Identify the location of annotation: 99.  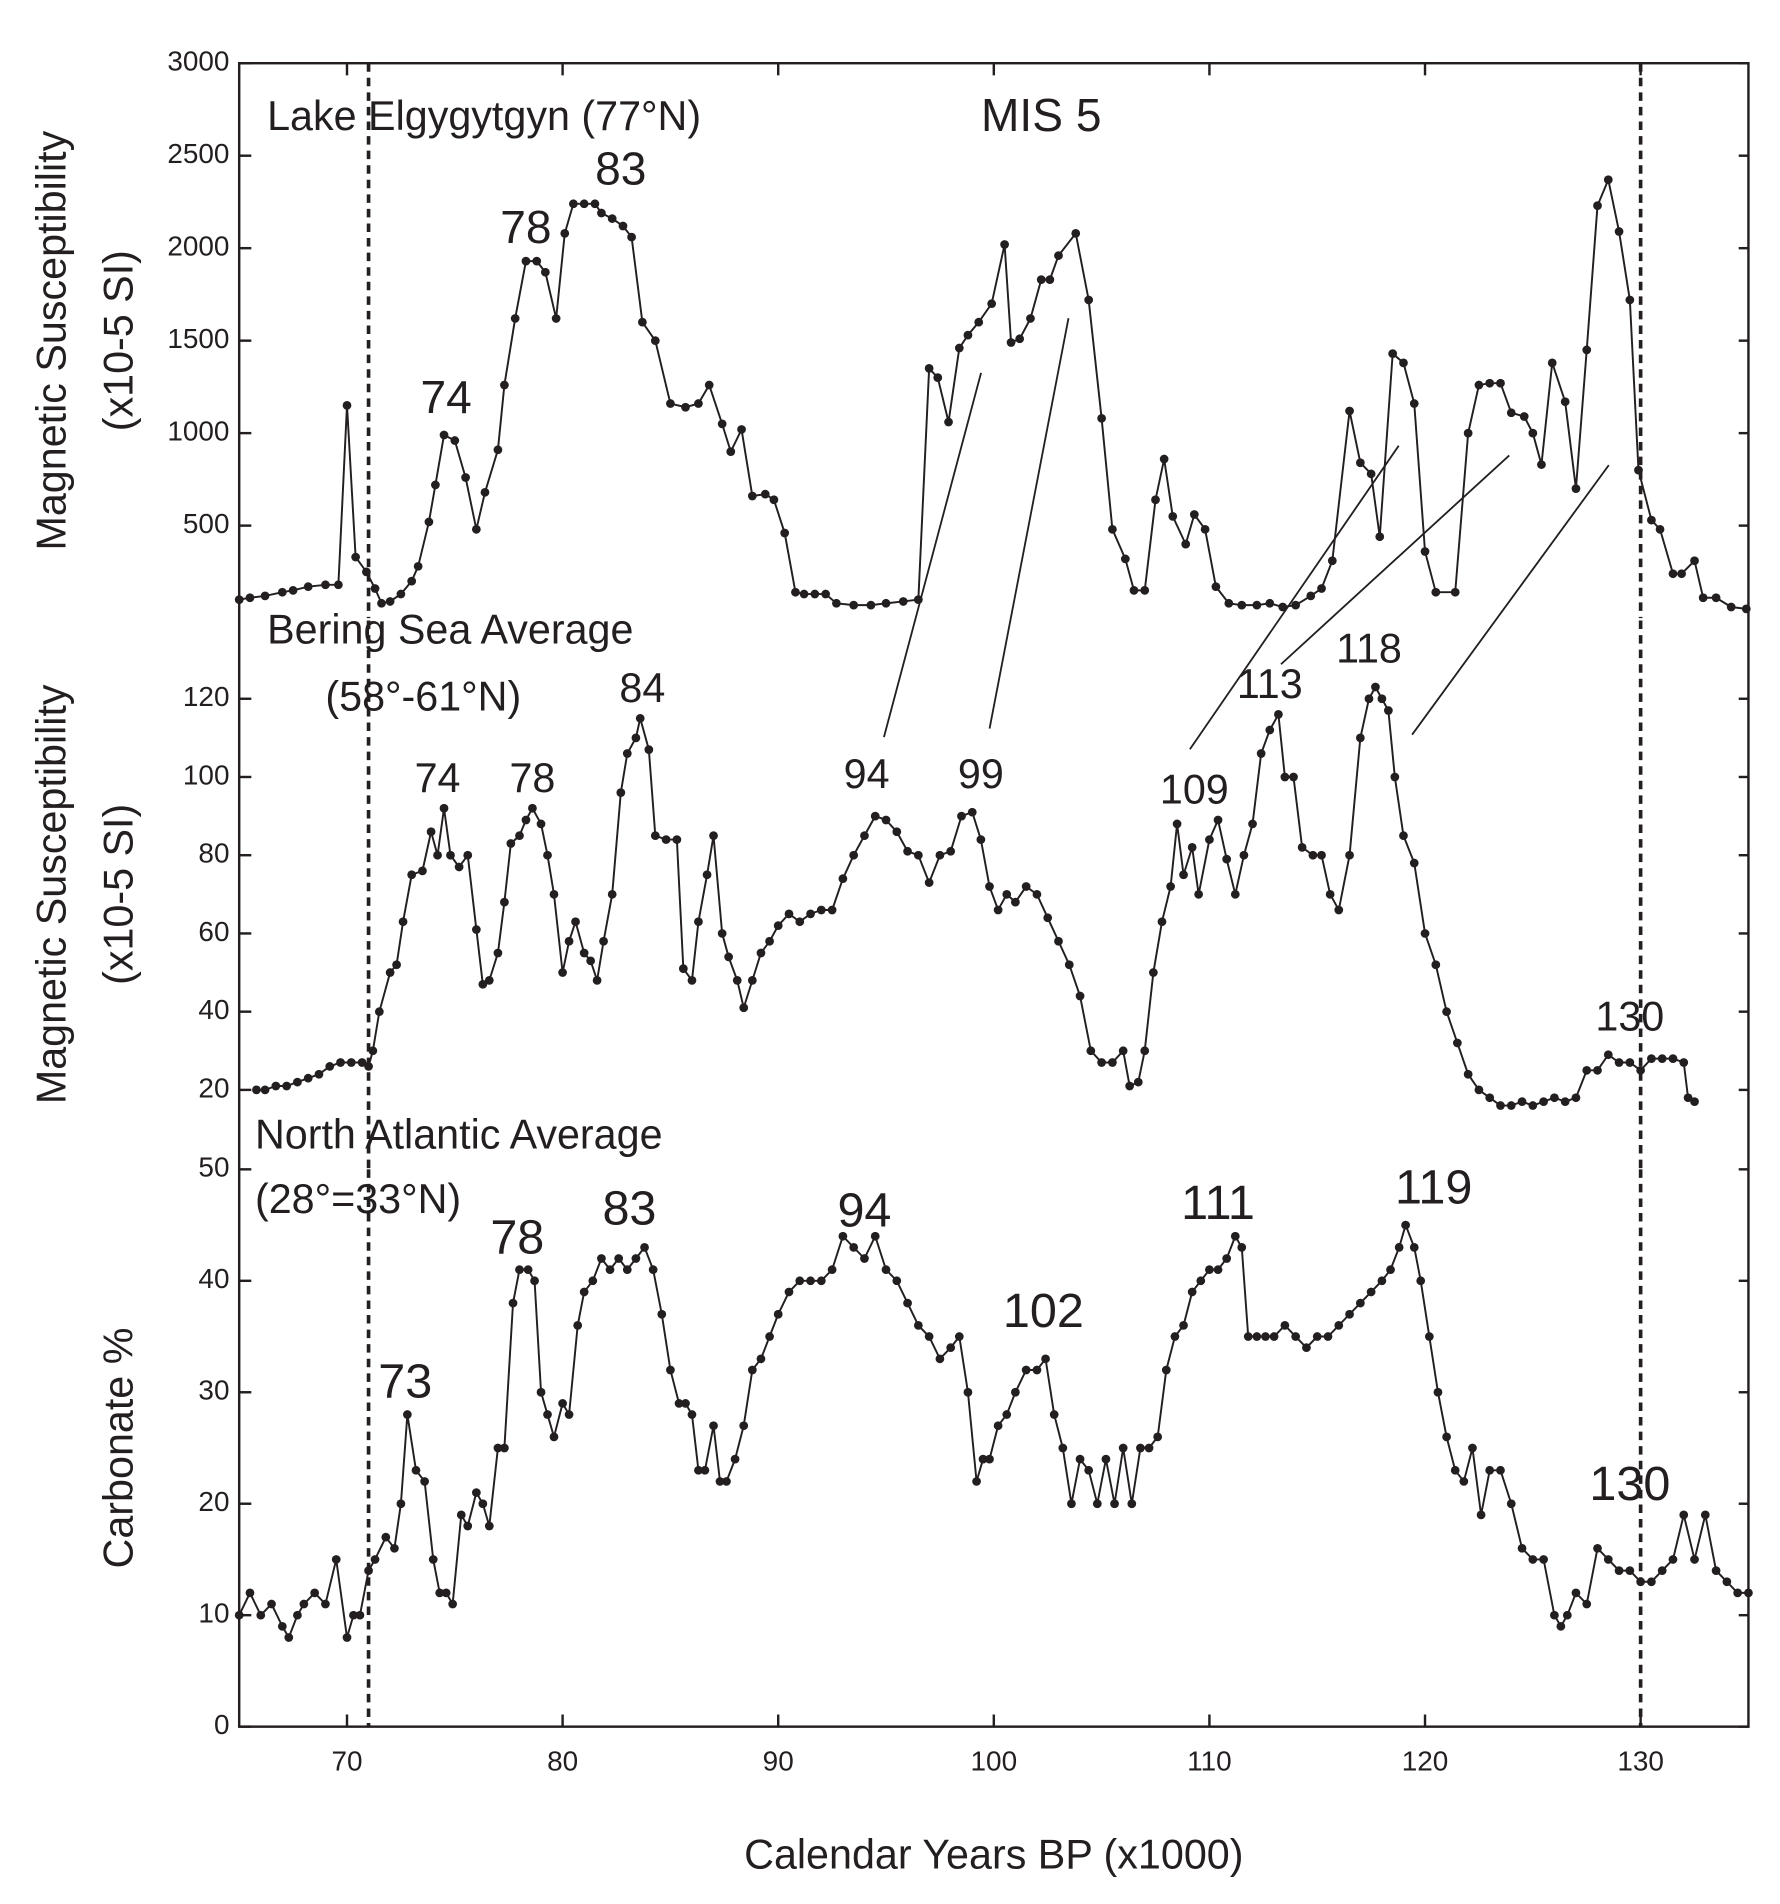
(981, 774).